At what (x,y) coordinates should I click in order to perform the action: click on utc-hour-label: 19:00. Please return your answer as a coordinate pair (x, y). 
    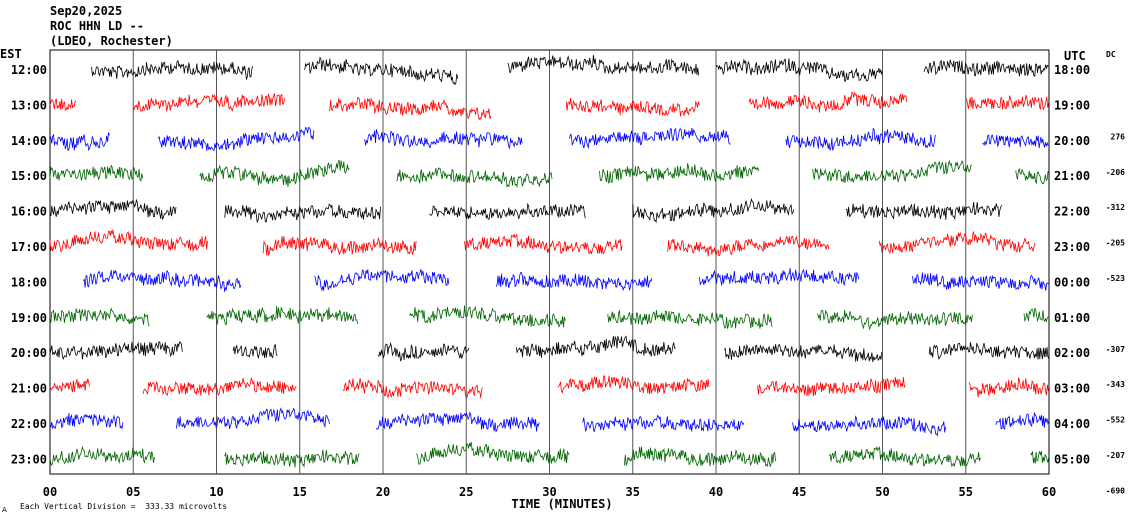
    Looking at the image, I should click on (1072, 105).